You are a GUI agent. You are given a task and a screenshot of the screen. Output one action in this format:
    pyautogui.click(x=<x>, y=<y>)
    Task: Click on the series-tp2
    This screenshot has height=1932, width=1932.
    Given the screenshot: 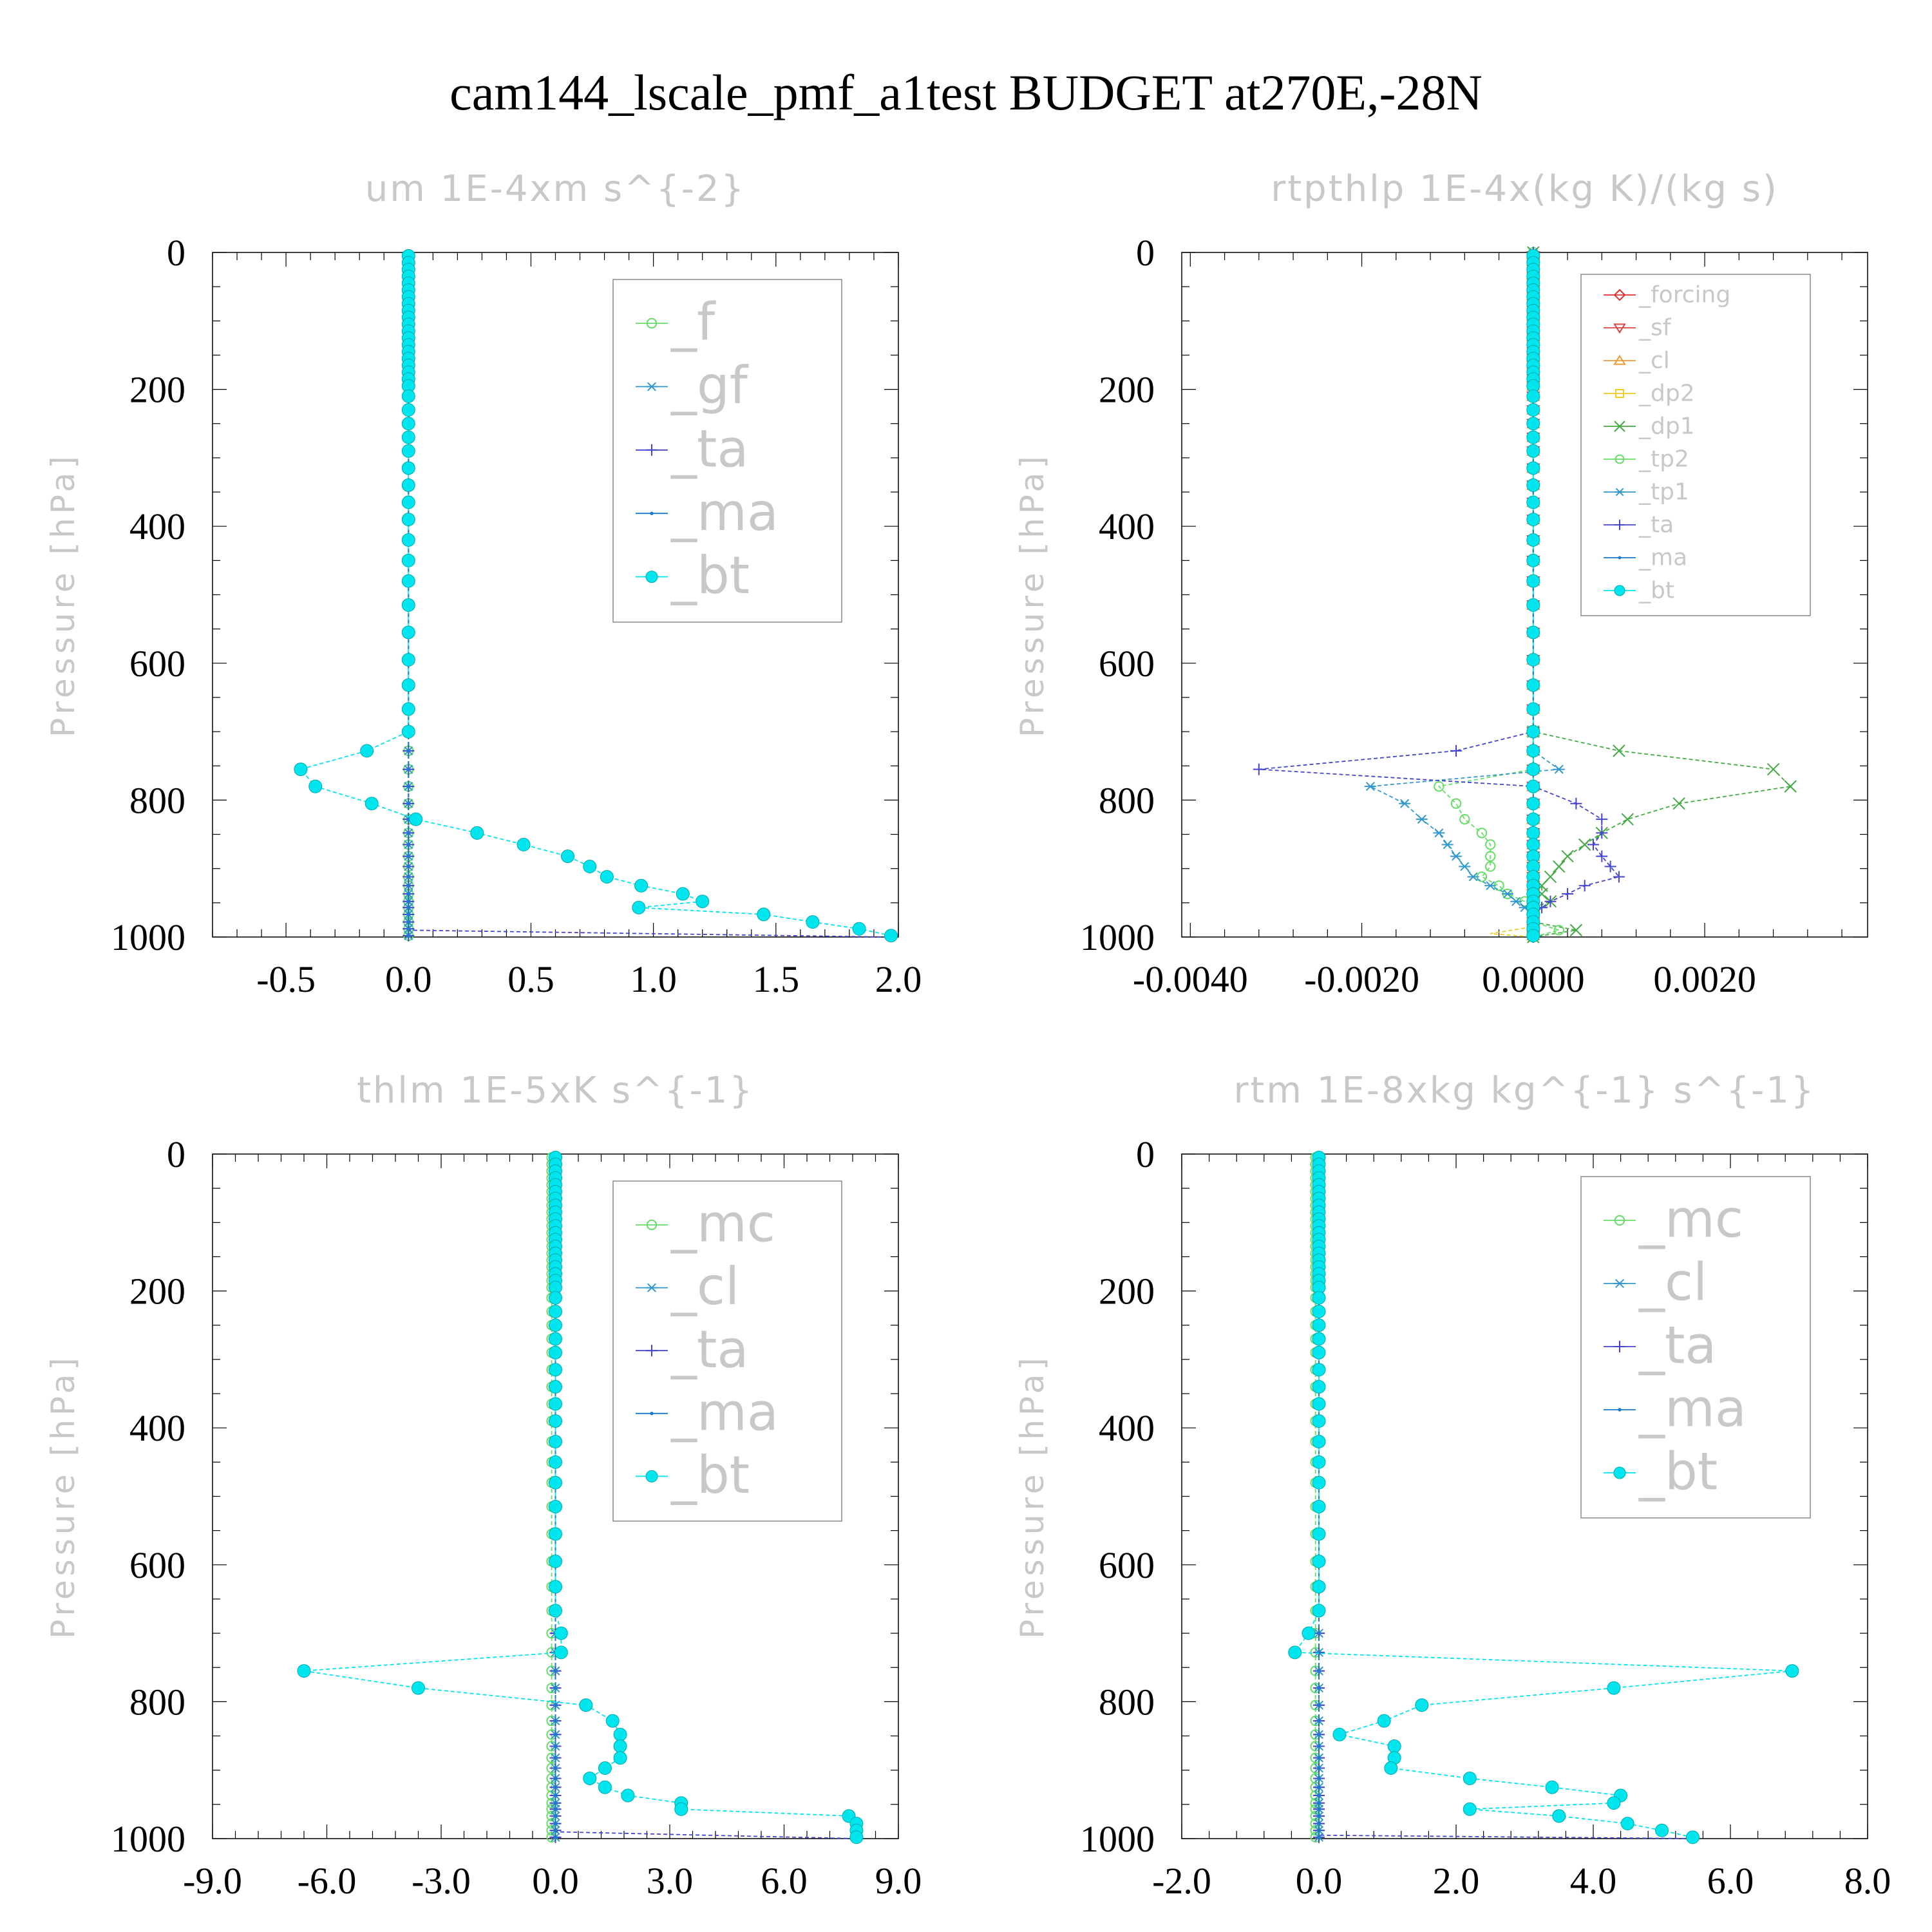 What is the action you would take?
    pyautogui.click(x=1499, y=595)
    